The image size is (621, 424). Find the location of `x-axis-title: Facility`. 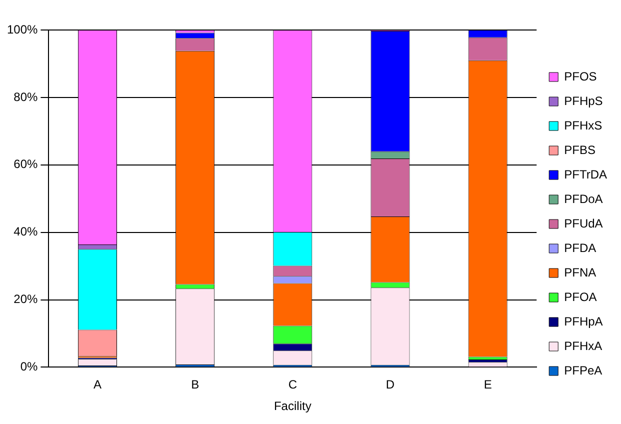

x-axis-title: Facility is located at coordinates (293, 406).